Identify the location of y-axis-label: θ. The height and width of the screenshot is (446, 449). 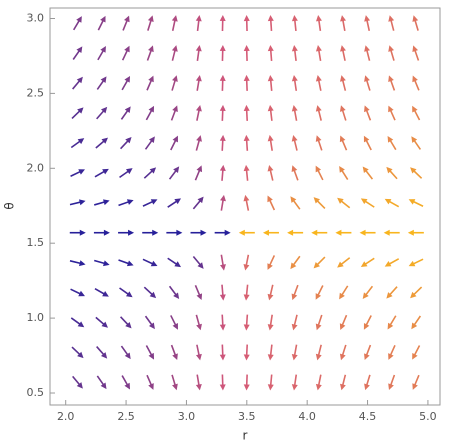
(10, 205).